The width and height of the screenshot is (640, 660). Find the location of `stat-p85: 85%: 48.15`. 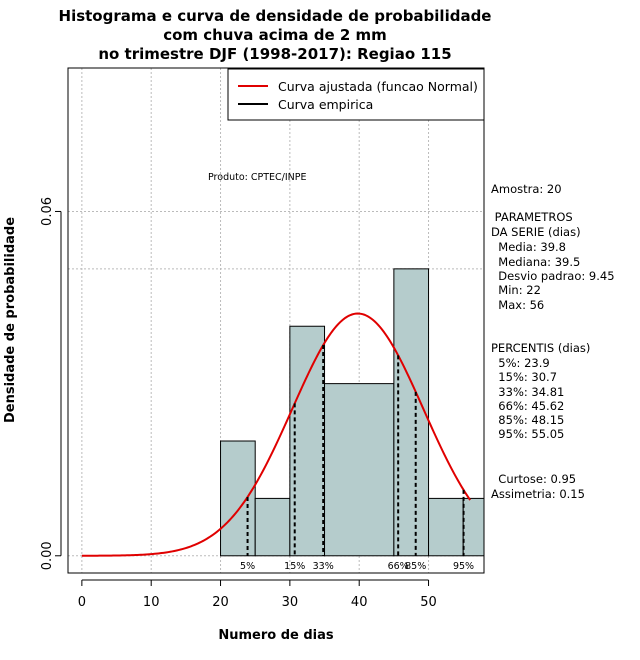

stat-p85: 85%: 48.15 is located at coordinates (527, 420).